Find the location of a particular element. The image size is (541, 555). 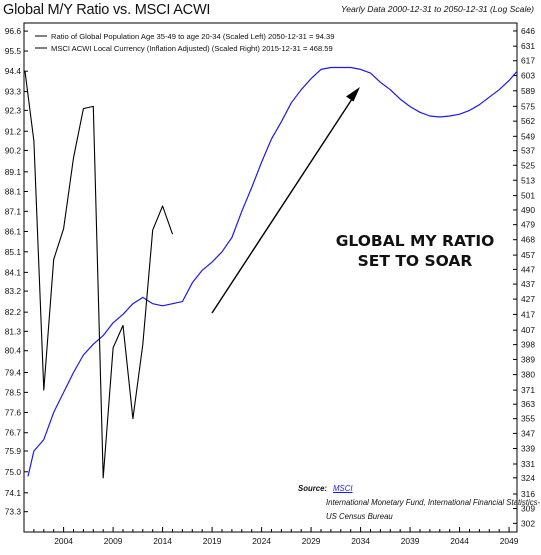

right-tick-label: 513 is located at coordinates (528, 180).